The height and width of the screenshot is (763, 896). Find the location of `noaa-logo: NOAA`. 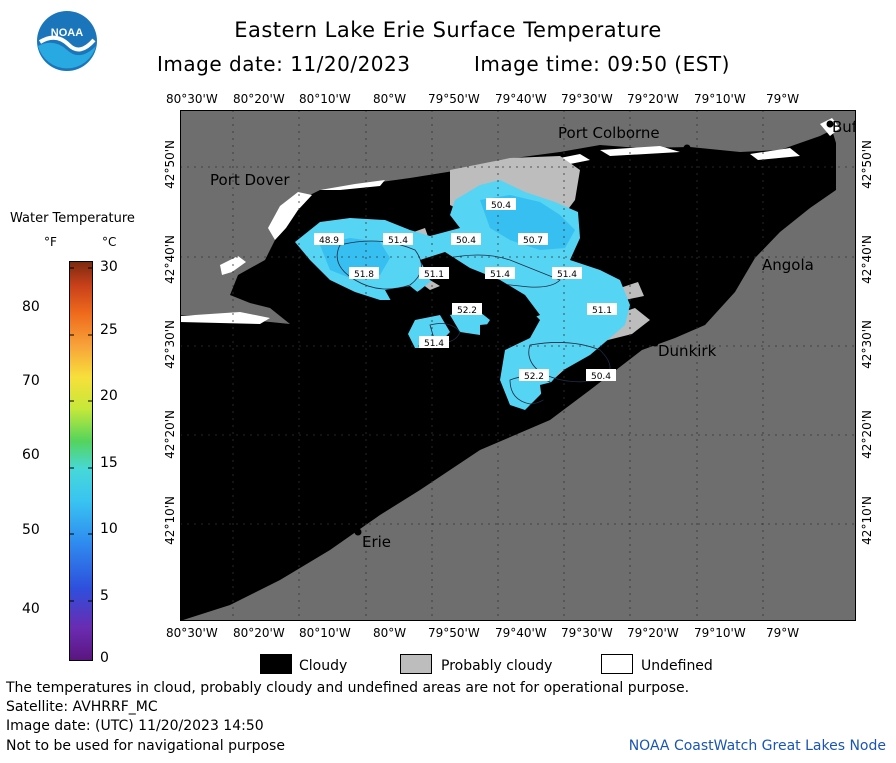

noaa-logo: NOAA is located at coordinates (67, 41).